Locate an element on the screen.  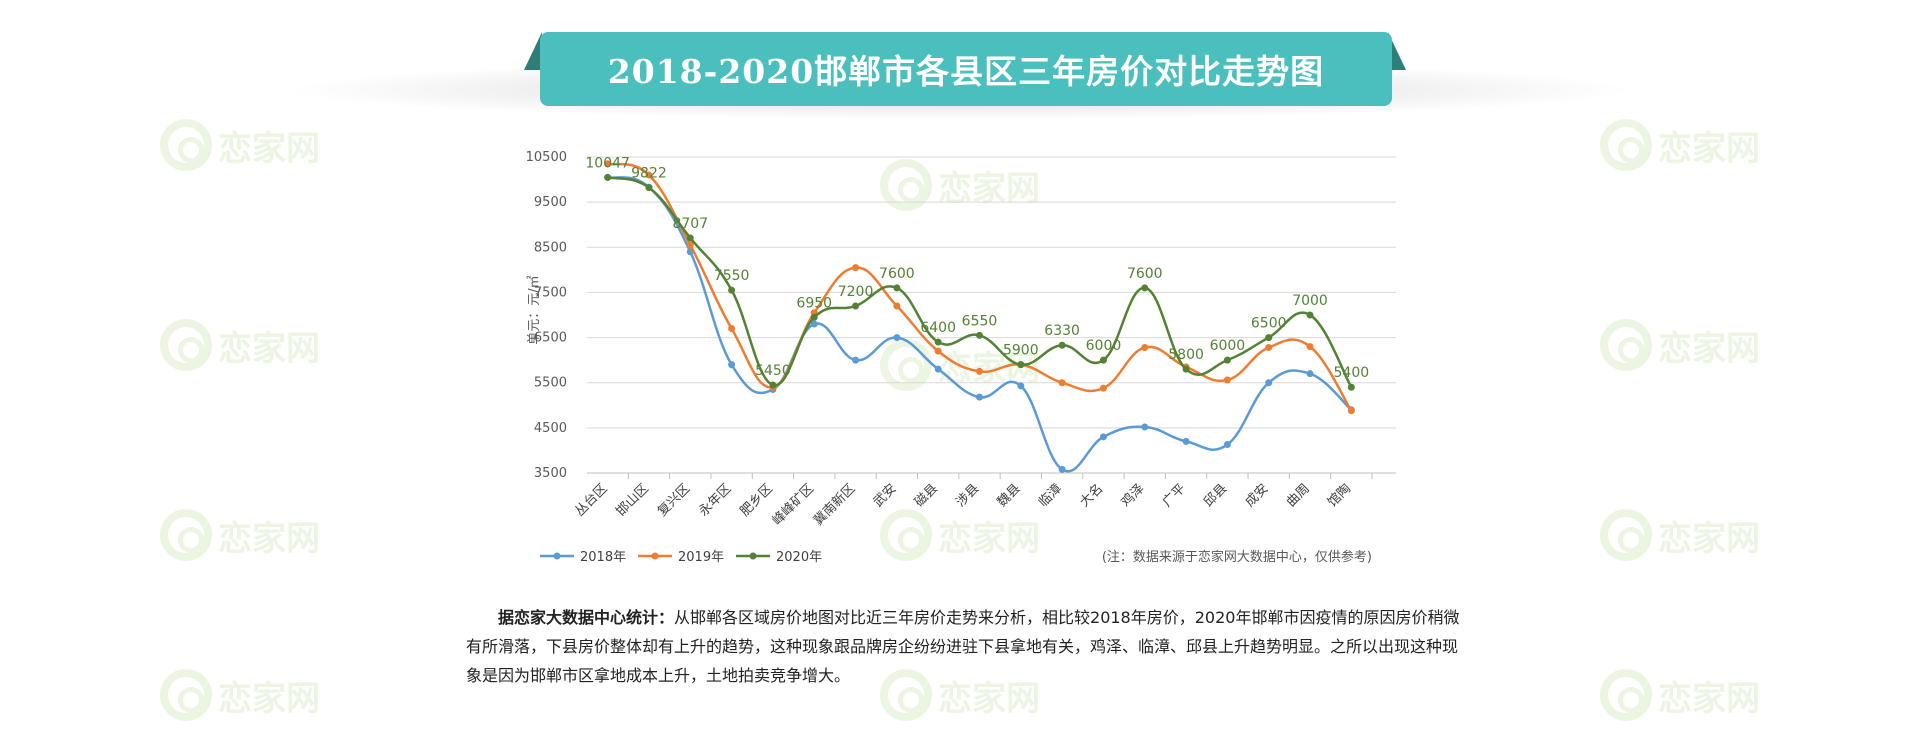
x-tick-label: 鸡泽 is located at coordinates (1133, 496).